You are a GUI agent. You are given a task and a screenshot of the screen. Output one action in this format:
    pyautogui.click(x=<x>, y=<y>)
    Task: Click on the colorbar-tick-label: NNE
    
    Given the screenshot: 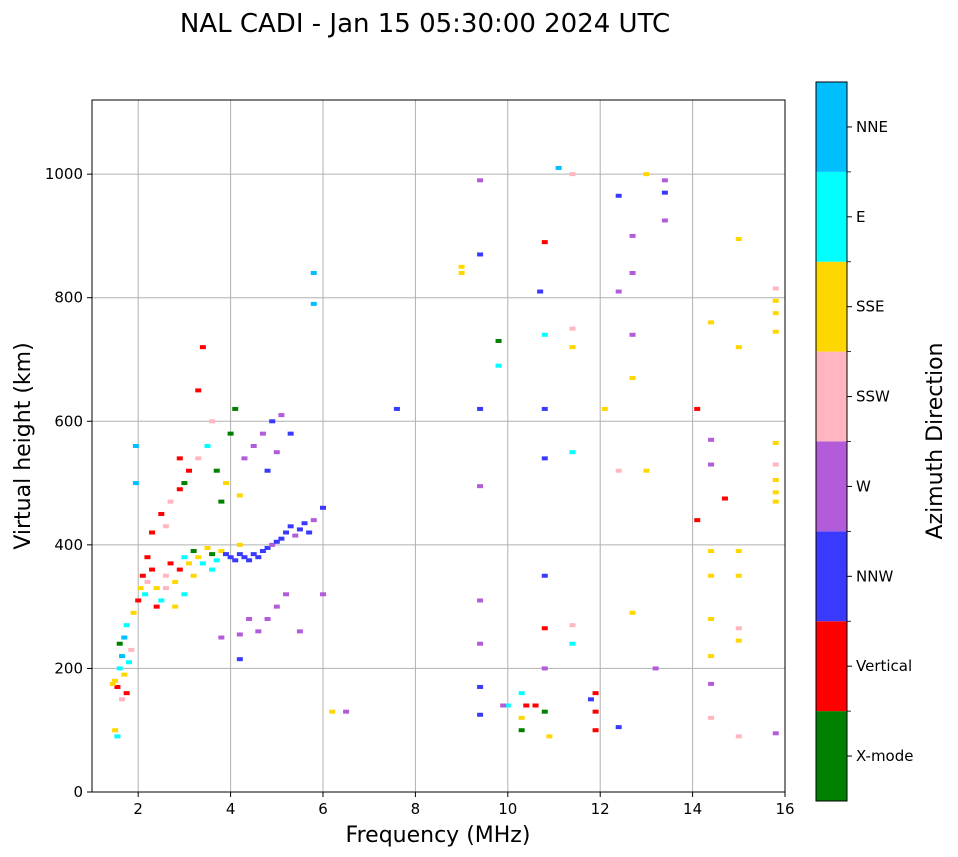 What is the action you would take?
    pyautogui.click(x=872, y=127)
    